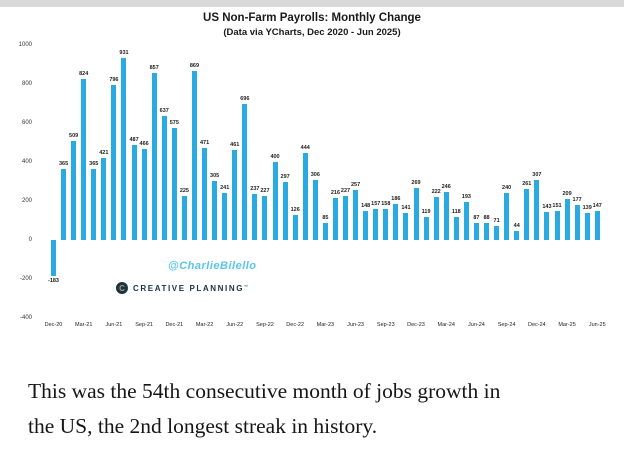 This screenshot has width=624, height=455. What do you see at coordinates (587, 207) in the screenshot?
I see `bar-value-label: 139` at bounding box center [587, 207].